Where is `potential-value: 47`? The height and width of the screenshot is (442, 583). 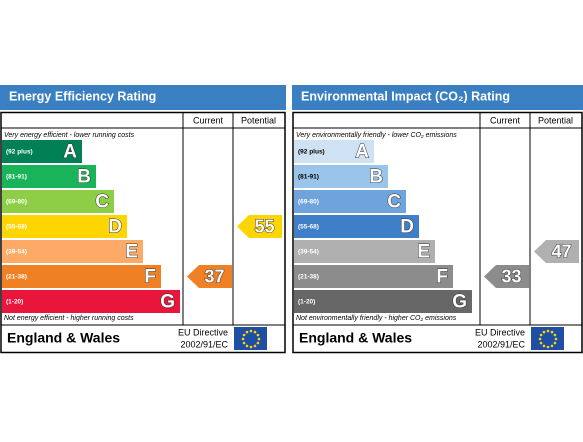 potential-value: 47 is located at coordinates (561, 251).